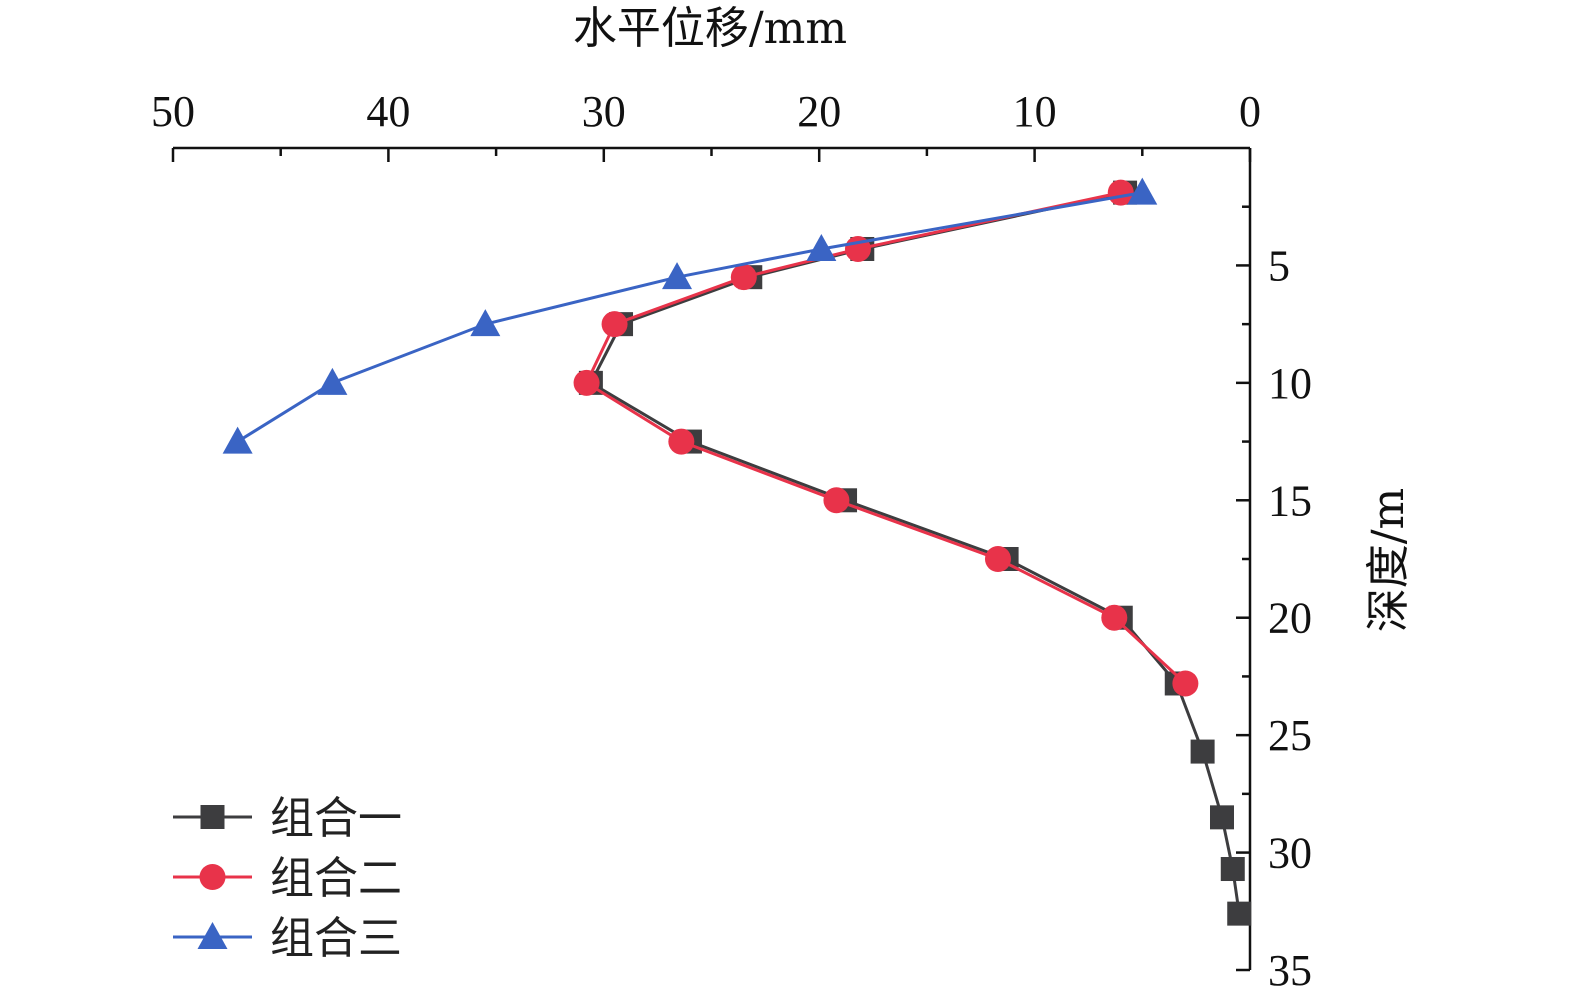 Image resolution: width=1575 pixels, height=1005 pixels. I want to click on x-tick-label: 30, so click(604, 111).